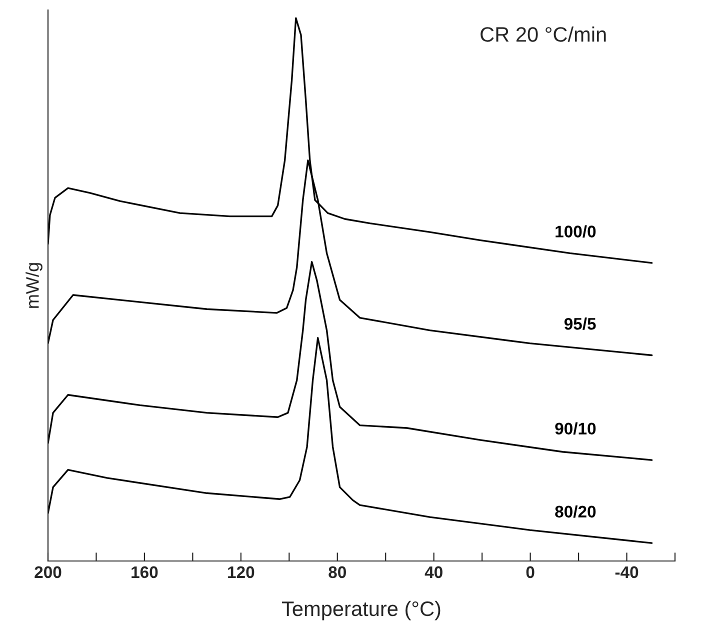 This screenshot has width=704, height=624. I want to click on series-label: 100/0, so click(576, 231).